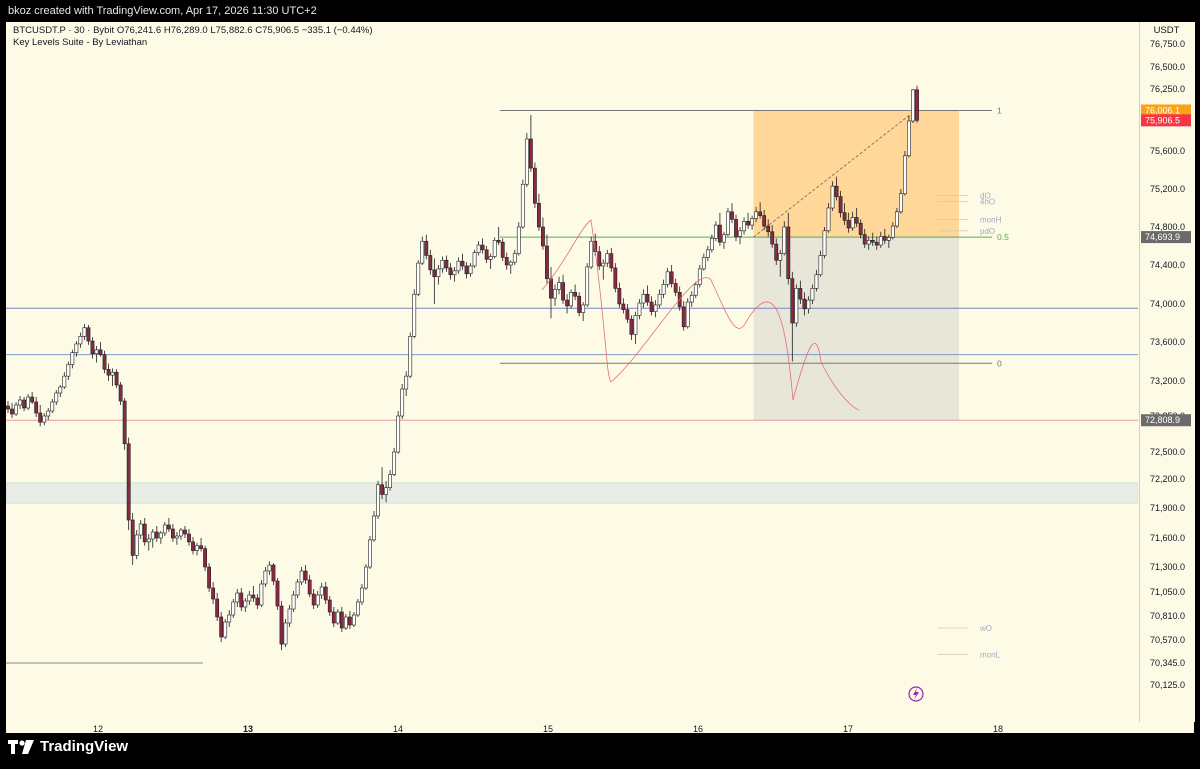 The height and width of the screenshot is (769, 1200). I want to click on price-tag-1: 75,906.5, so click(1162, 120).